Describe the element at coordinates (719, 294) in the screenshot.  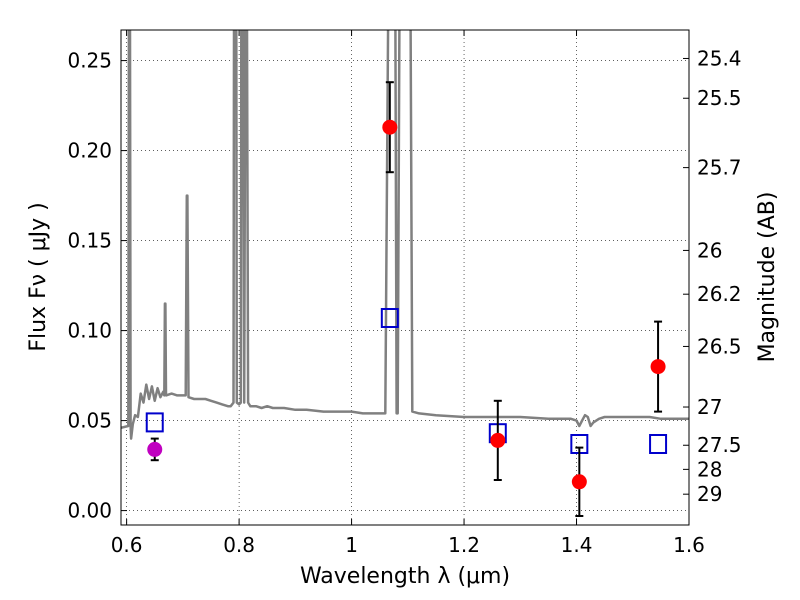
I see `magnitude-tick-label: 26.2` at that location.